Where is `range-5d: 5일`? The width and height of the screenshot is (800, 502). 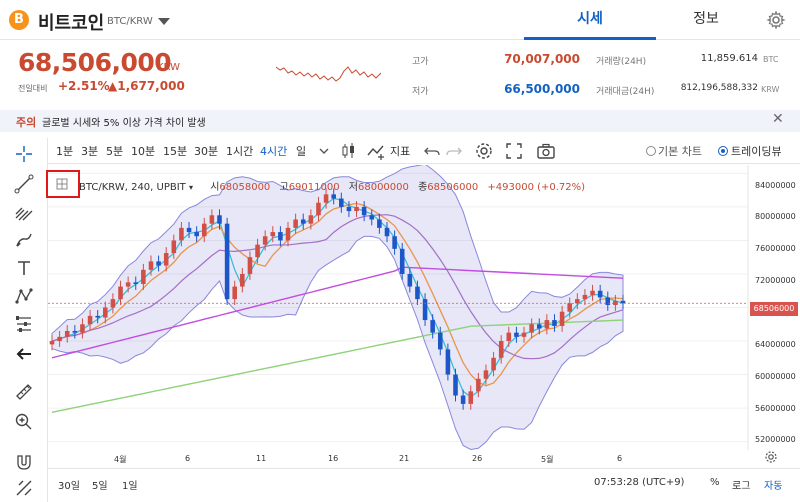
range-5d: 5일 is located at coordinates (100, 486).